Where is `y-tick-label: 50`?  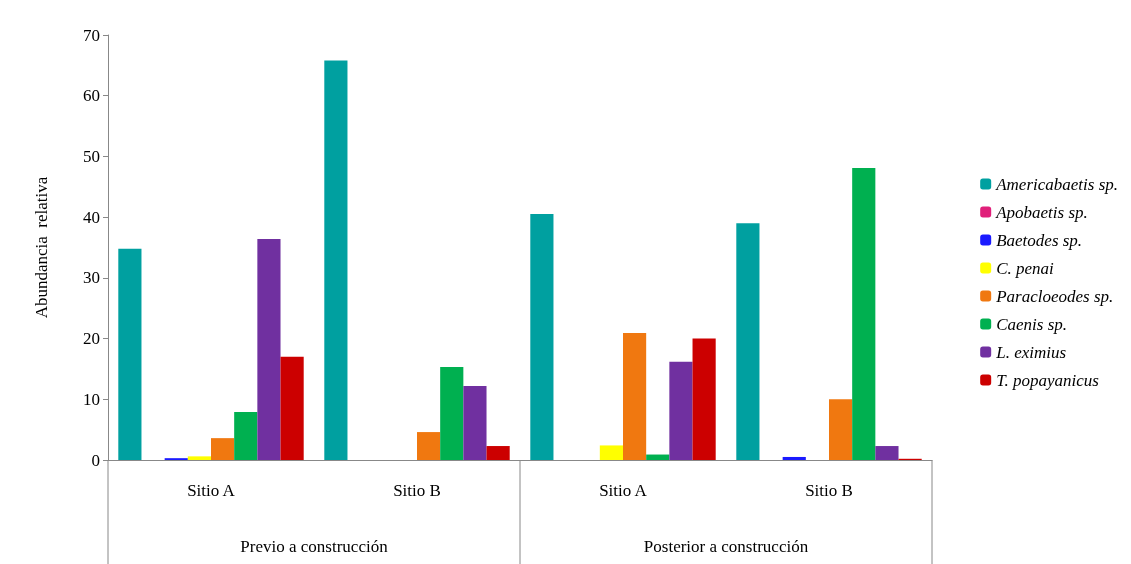
y-tick-label: 50 is located at coordinates (91, 156).